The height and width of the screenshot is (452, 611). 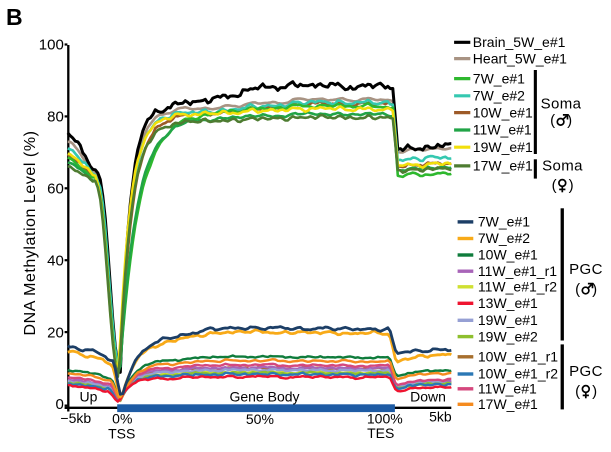 What do you see at coordinates (122, 419) in the screenshot?
I see `svg-text: 0%` at bounding box center [122, 419].